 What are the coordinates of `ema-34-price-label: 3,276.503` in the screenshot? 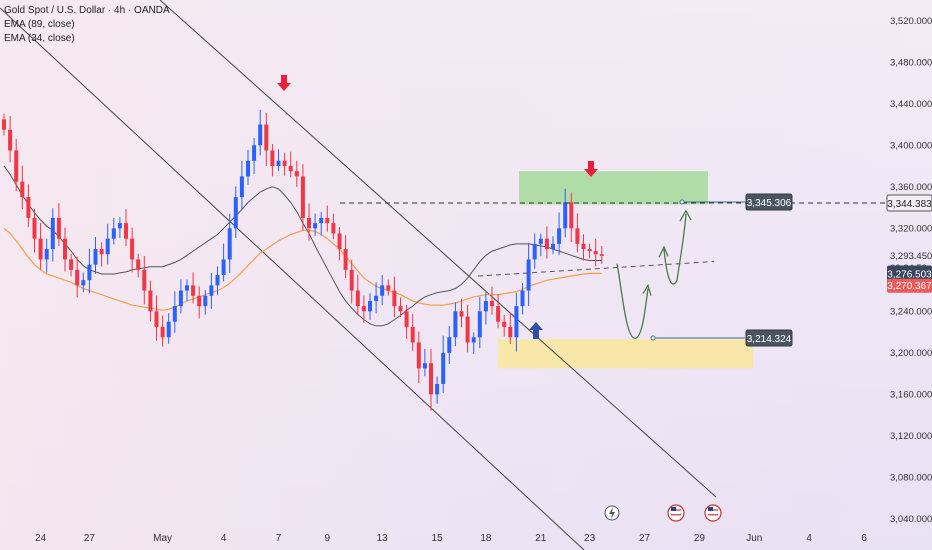 It's located at (909, 273).